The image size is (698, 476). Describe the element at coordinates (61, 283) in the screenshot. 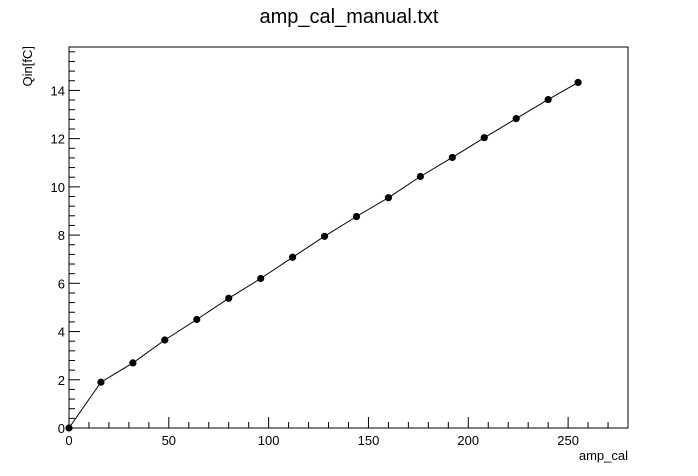

I see `y-tick-label: 6` at that location.